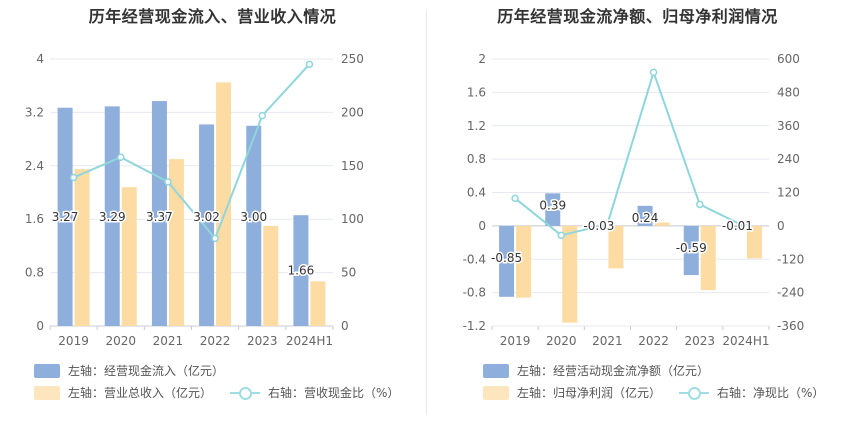  Describe the element at coordinates (637, 16) in the screenshot. I see `chart-title: 历年经营现金流净额、归母净利润情况` at that location.